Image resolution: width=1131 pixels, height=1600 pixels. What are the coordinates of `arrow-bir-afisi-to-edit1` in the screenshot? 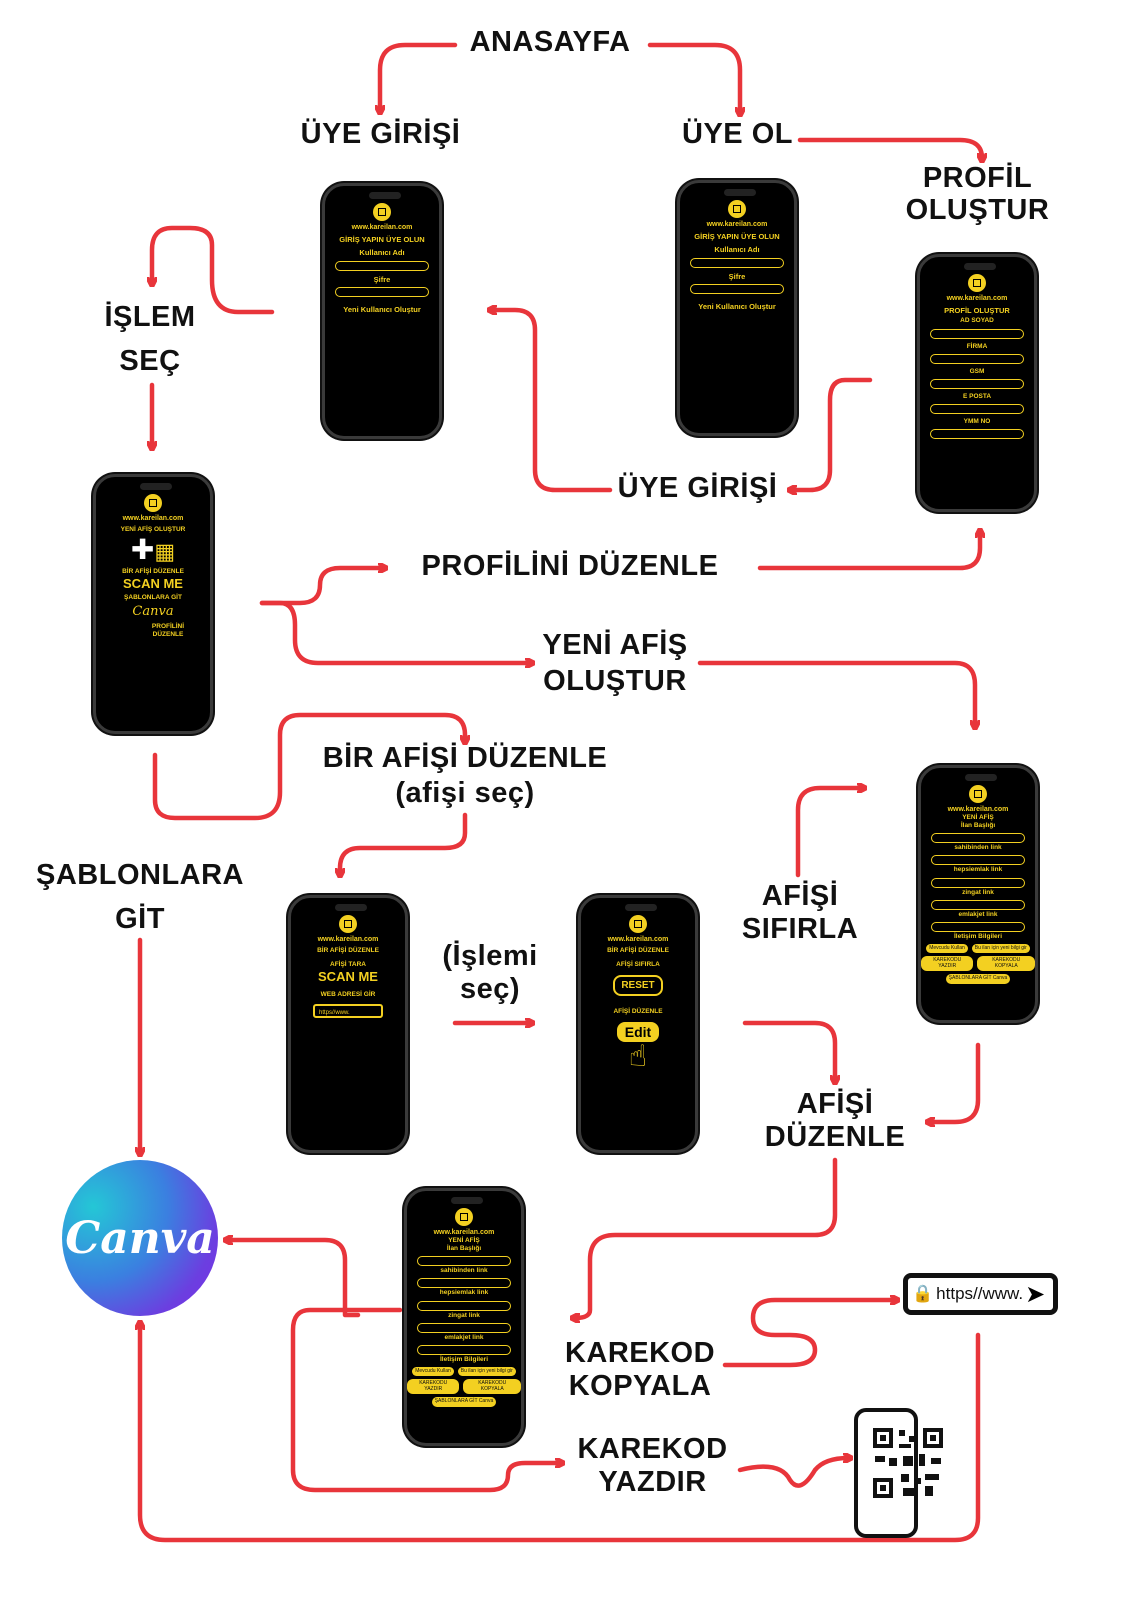 It's located at (404, 842).